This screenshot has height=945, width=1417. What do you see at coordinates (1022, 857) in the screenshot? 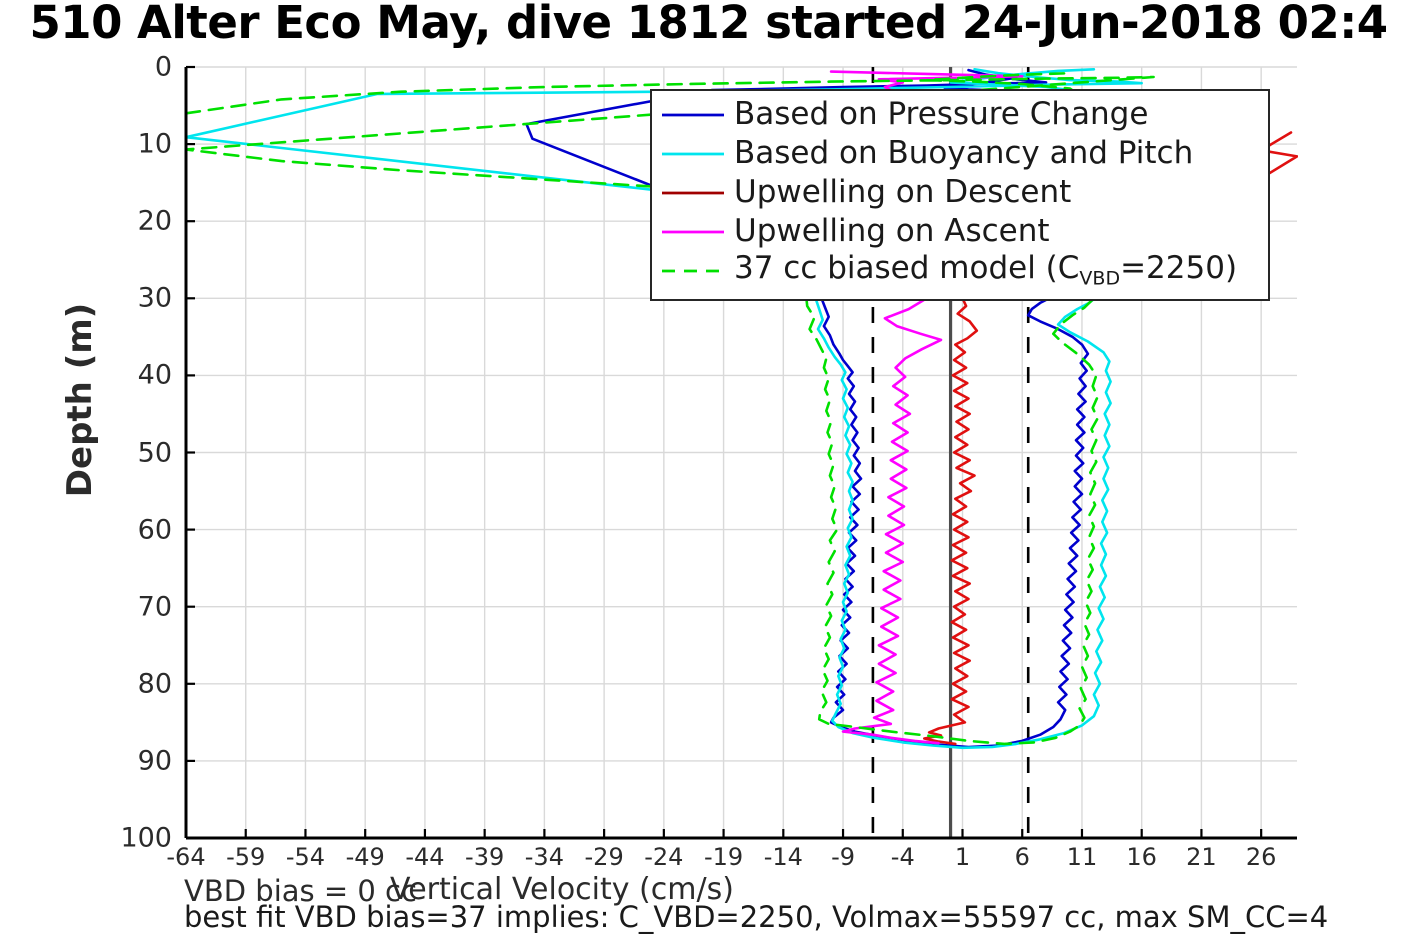
I see `x-tick-label: 6` at bounding box center [1022, 857].